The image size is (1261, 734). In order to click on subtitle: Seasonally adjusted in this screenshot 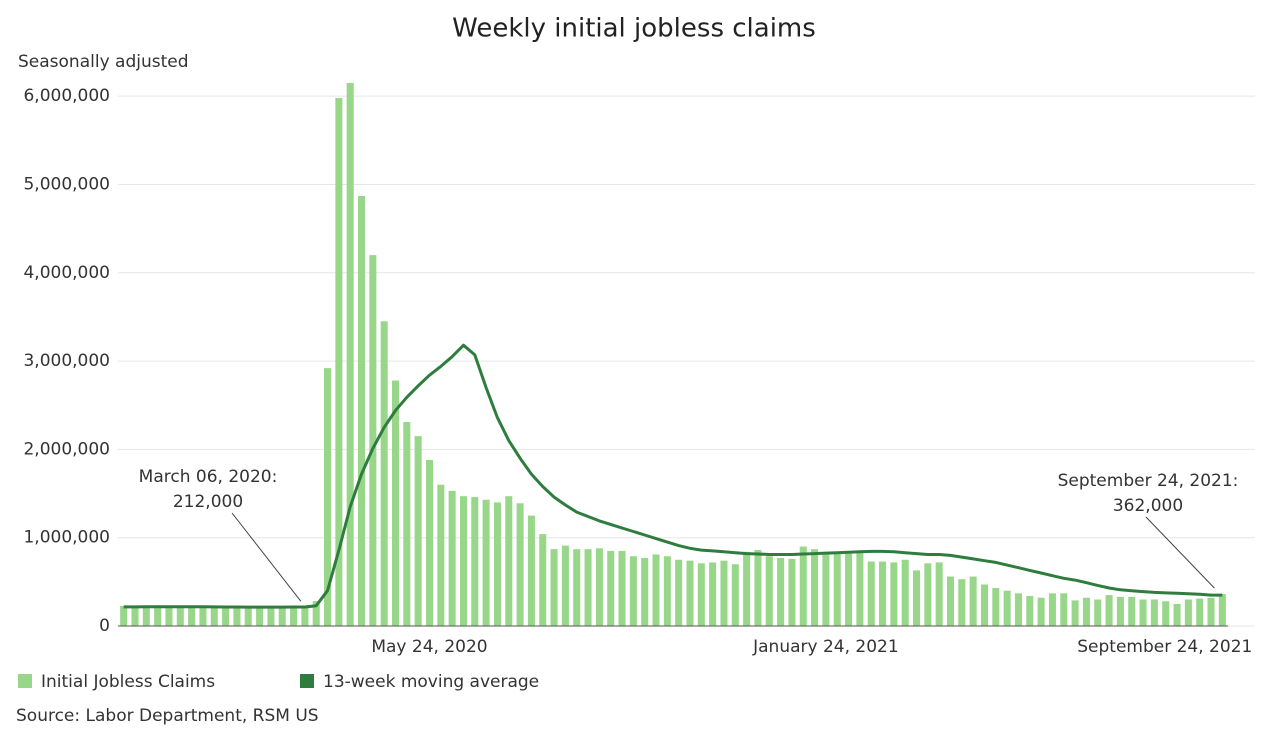, I will do `click(103, 62)`.